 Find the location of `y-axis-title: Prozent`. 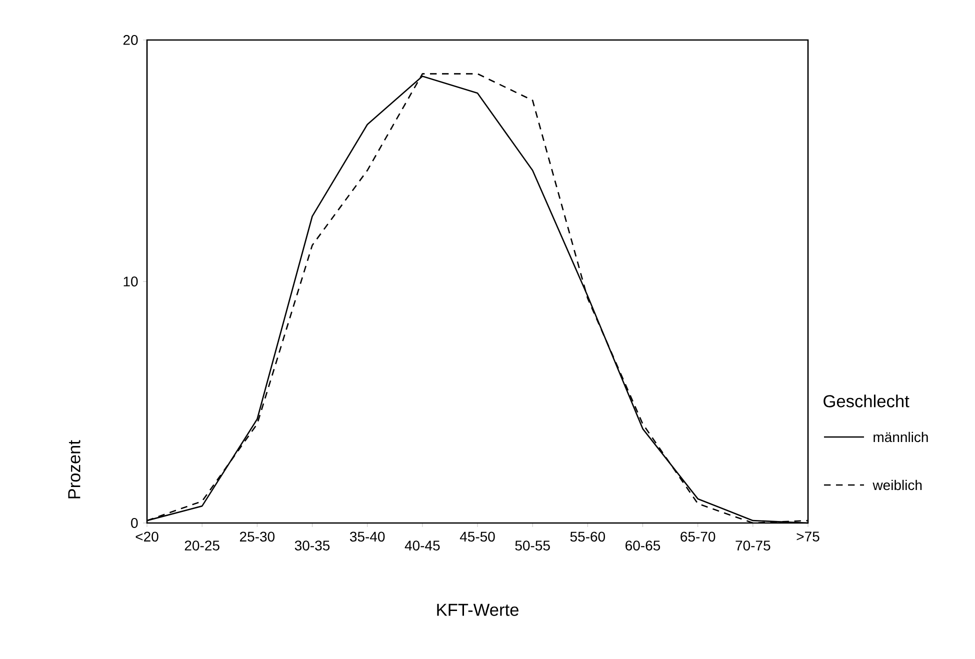

y-axis-title: Prozent is located at coordinates (74, 469).